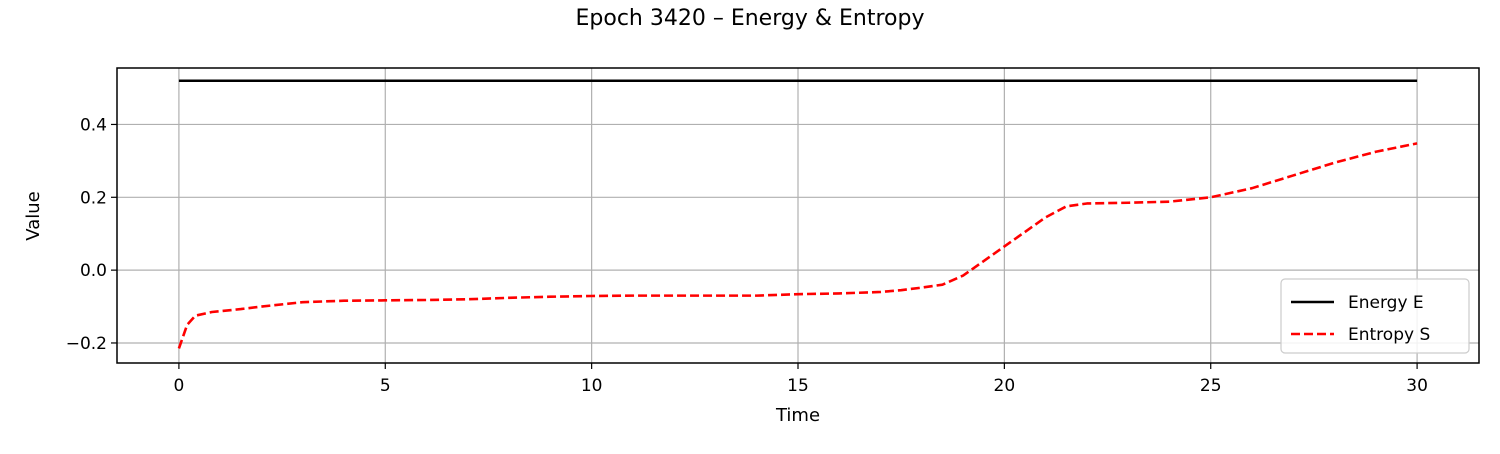 This screenshot has height=454, width=1500. I want to click on chart-title: Epoch 3420 – Energy & Entropy, so click(750, 18).